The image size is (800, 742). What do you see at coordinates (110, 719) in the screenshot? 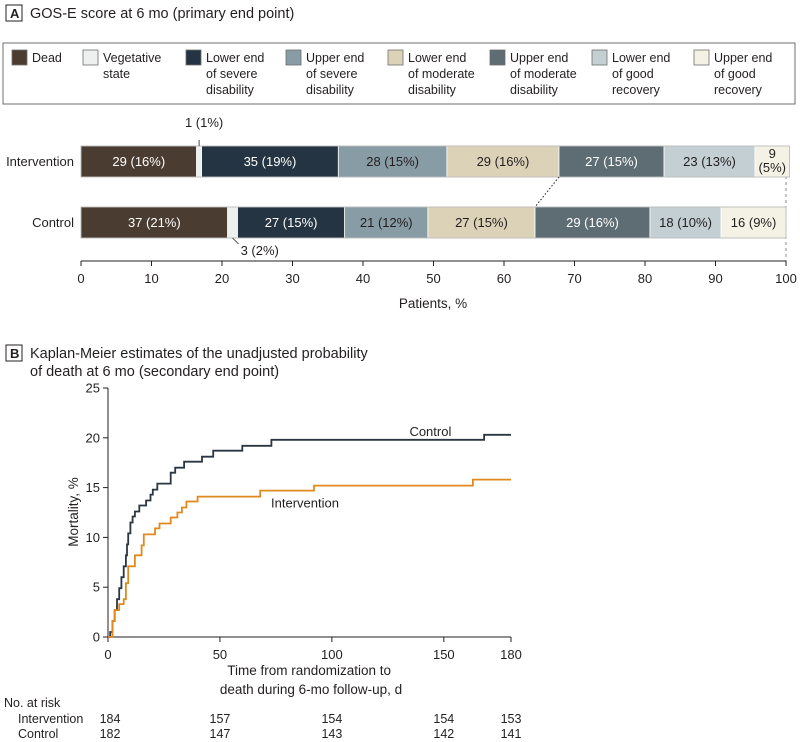
I see `risk-value: 184` at bounding box center [110, 719].